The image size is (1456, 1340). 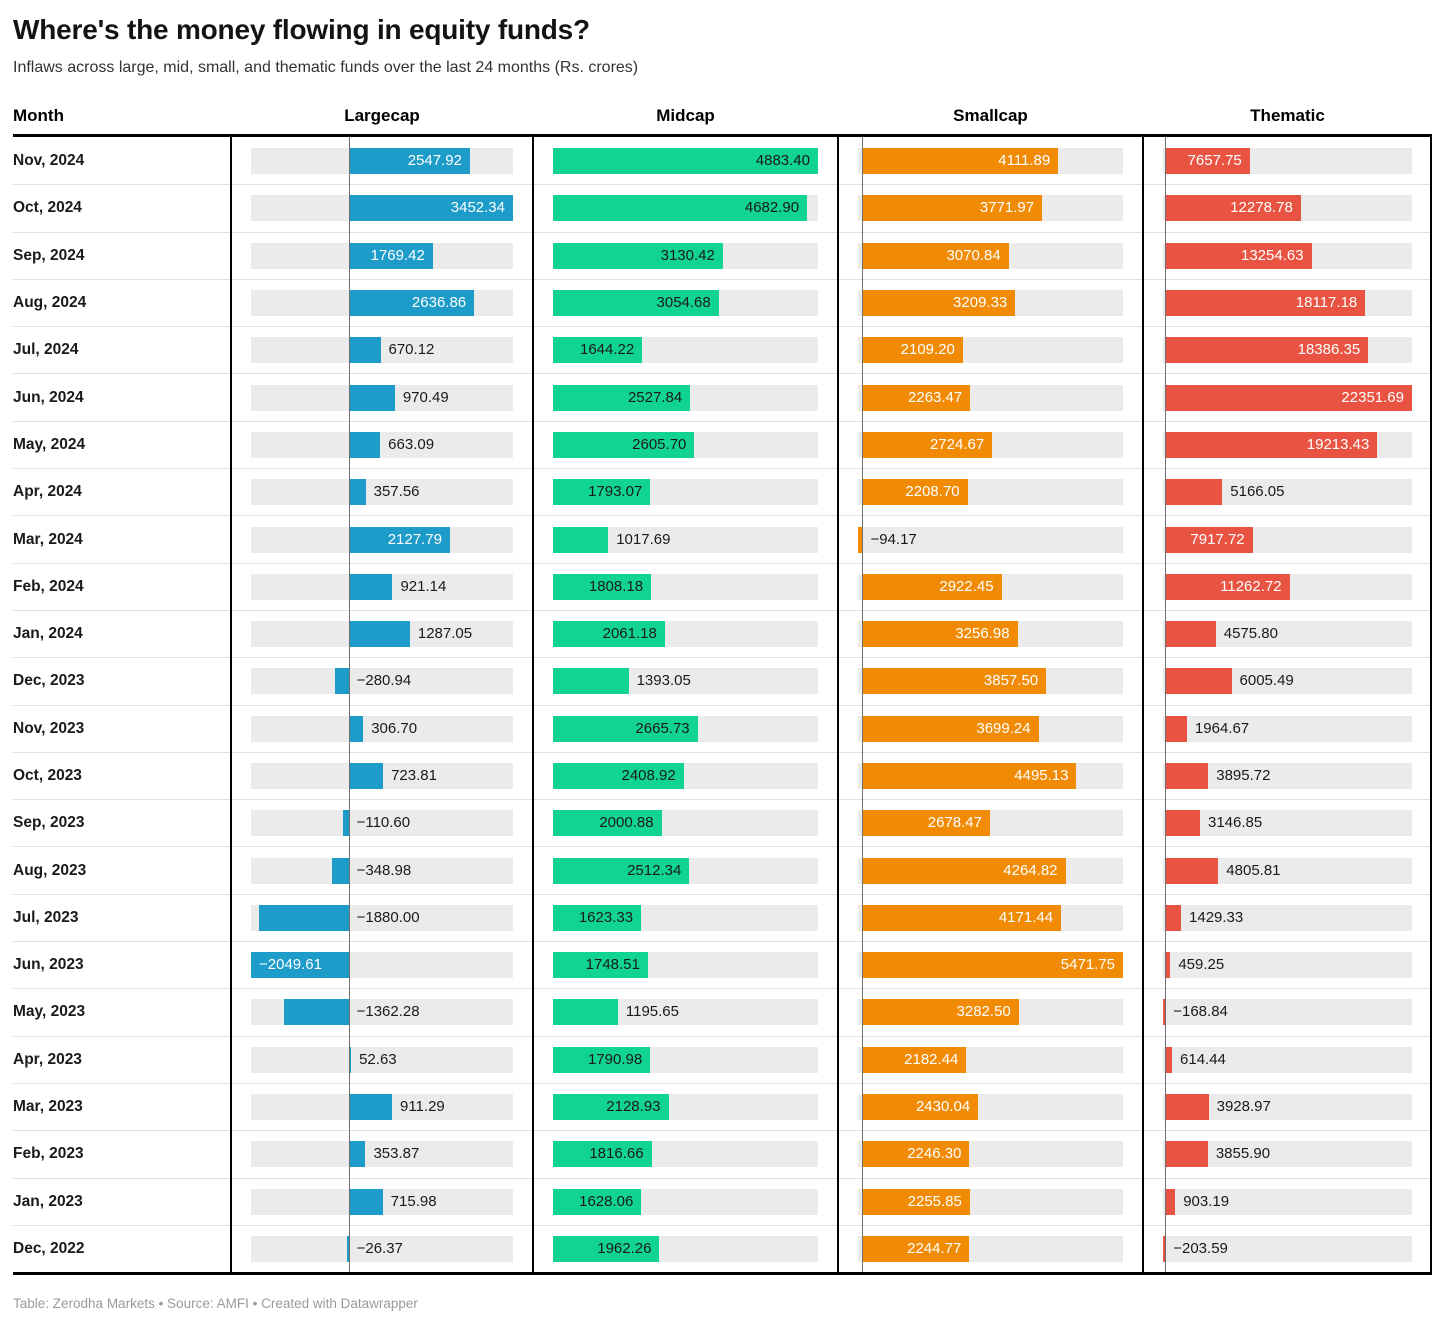 What do you see at coordinates (1243, 1107) in the screenshot?
I see `bar-value-label: 3928.97` at bounding box center [1243, 1107].